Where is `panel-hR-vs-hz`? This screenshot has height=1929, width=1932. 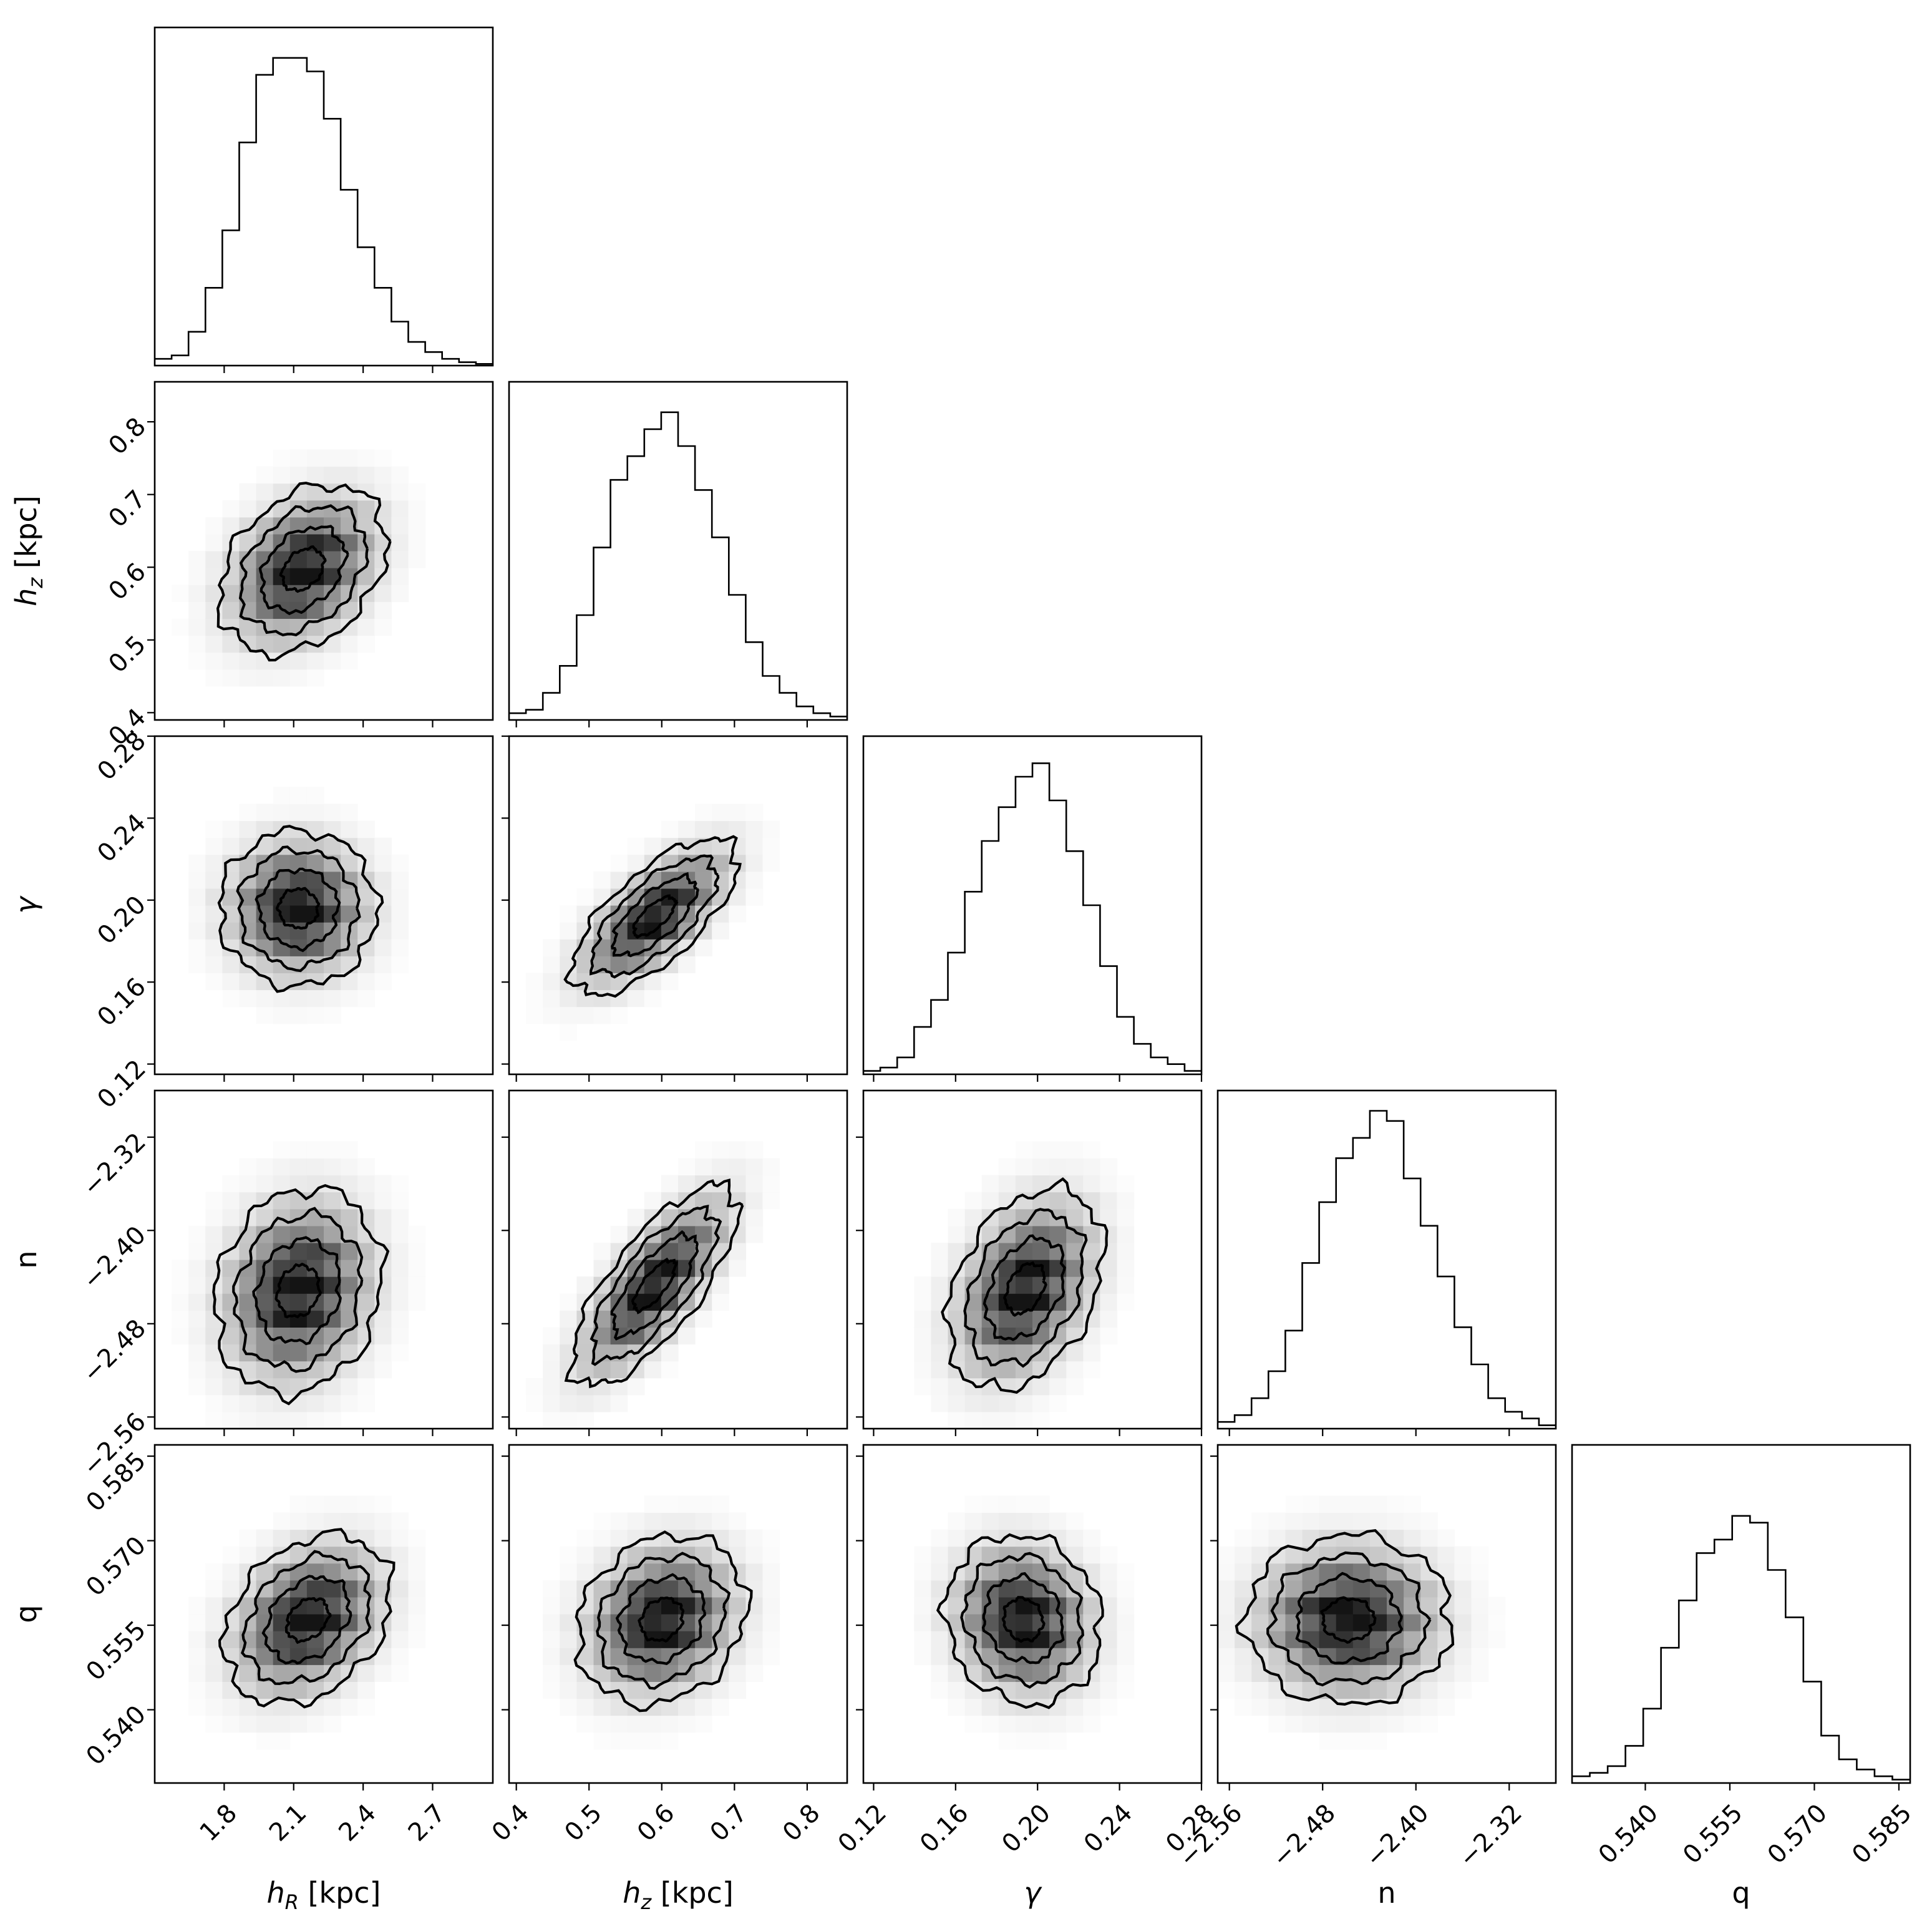
panel-hR-vs-hz is located at coordinates (323, 551).